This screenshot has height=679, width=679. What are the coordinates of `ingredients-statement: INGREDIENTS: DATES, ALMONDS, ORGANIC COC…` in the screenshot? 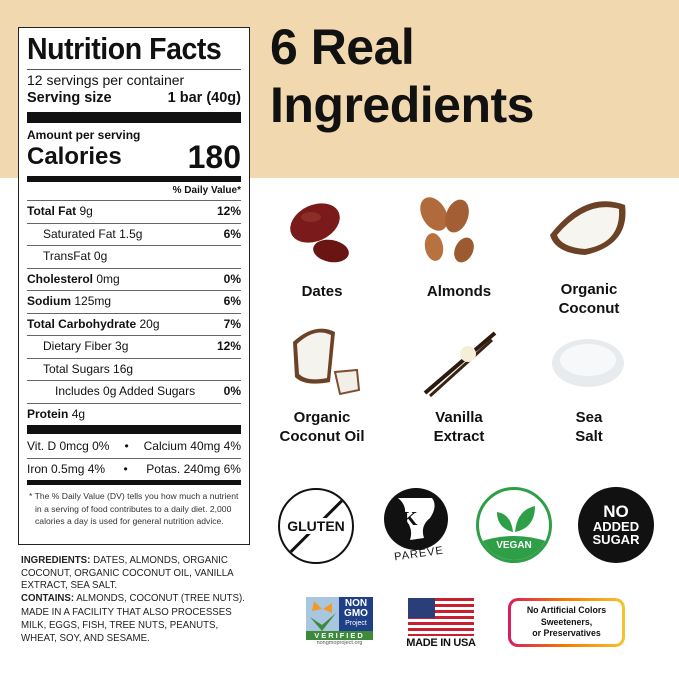 It's located at (133, 599).